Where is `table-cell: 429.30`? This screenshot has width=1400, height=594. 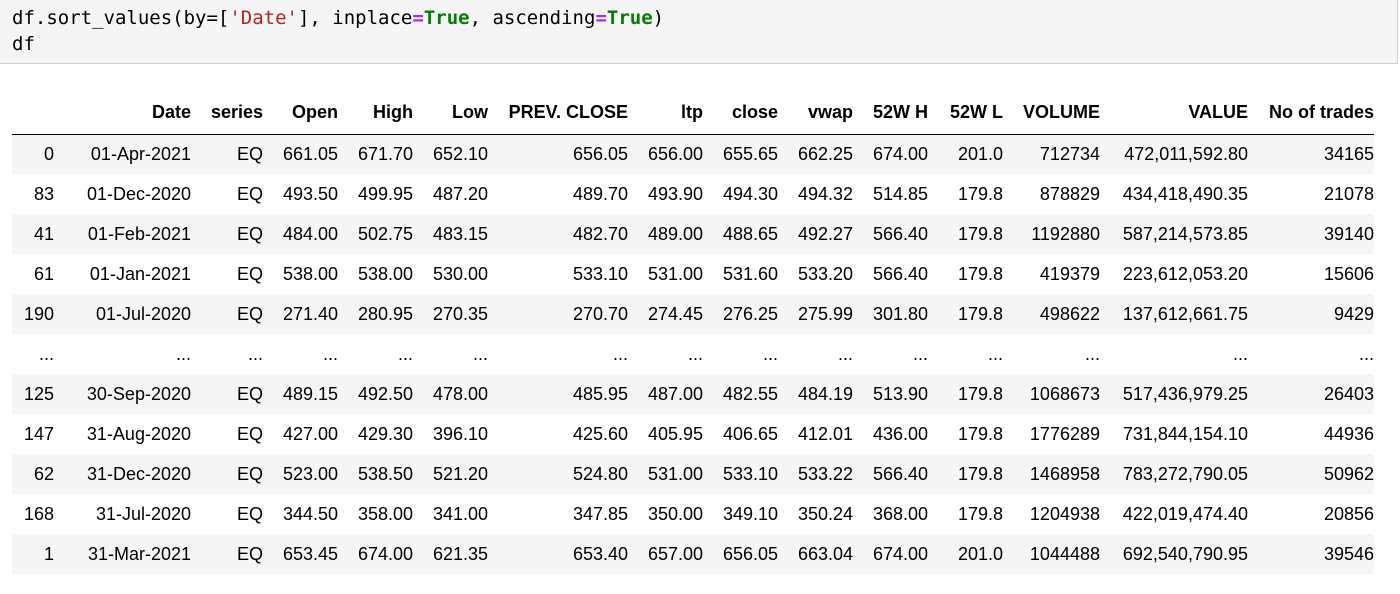 table-cell: 429.30 is located at coordinates (385, 433).